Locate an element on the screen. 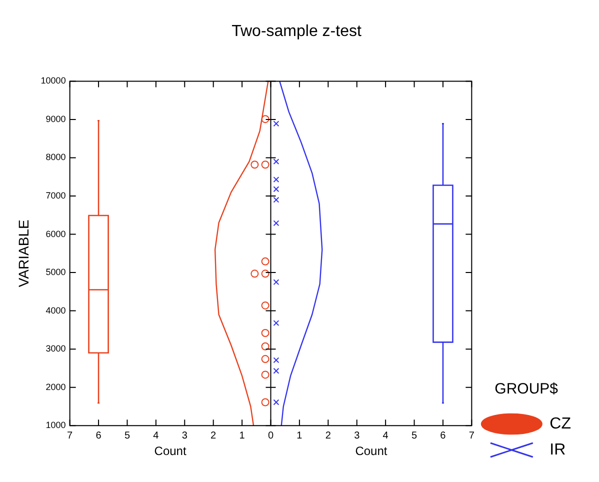 The height and width of the screenshot is (482, 599). y-tick-label: 8000 is located at coordinates (56, 157).